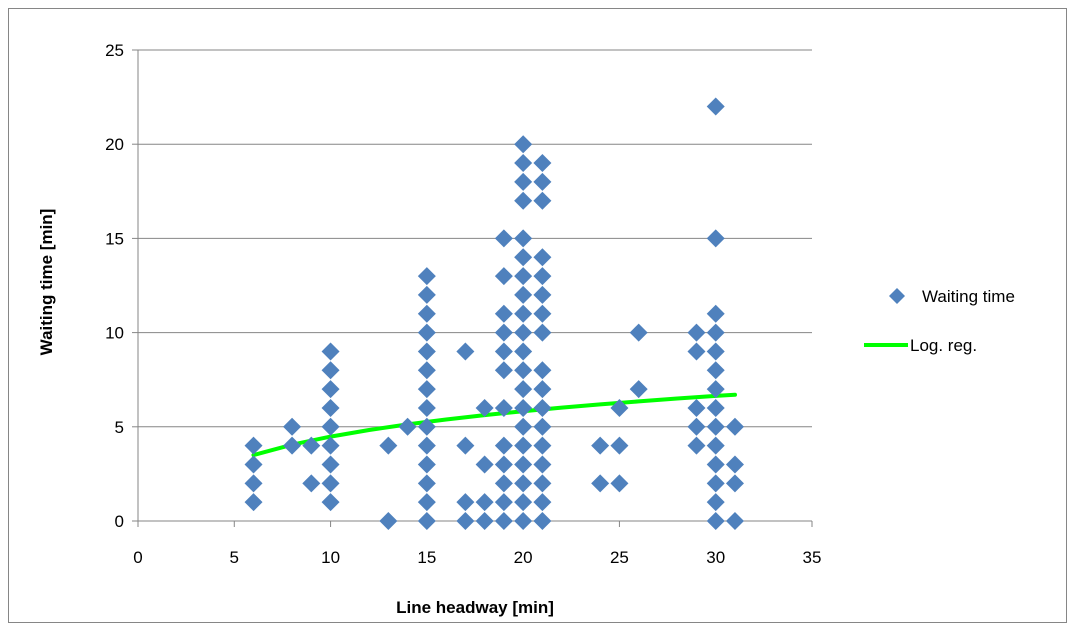 The image size is (1075, 628). I want to click on x-tick-label-35: 35, so click(812, 557).